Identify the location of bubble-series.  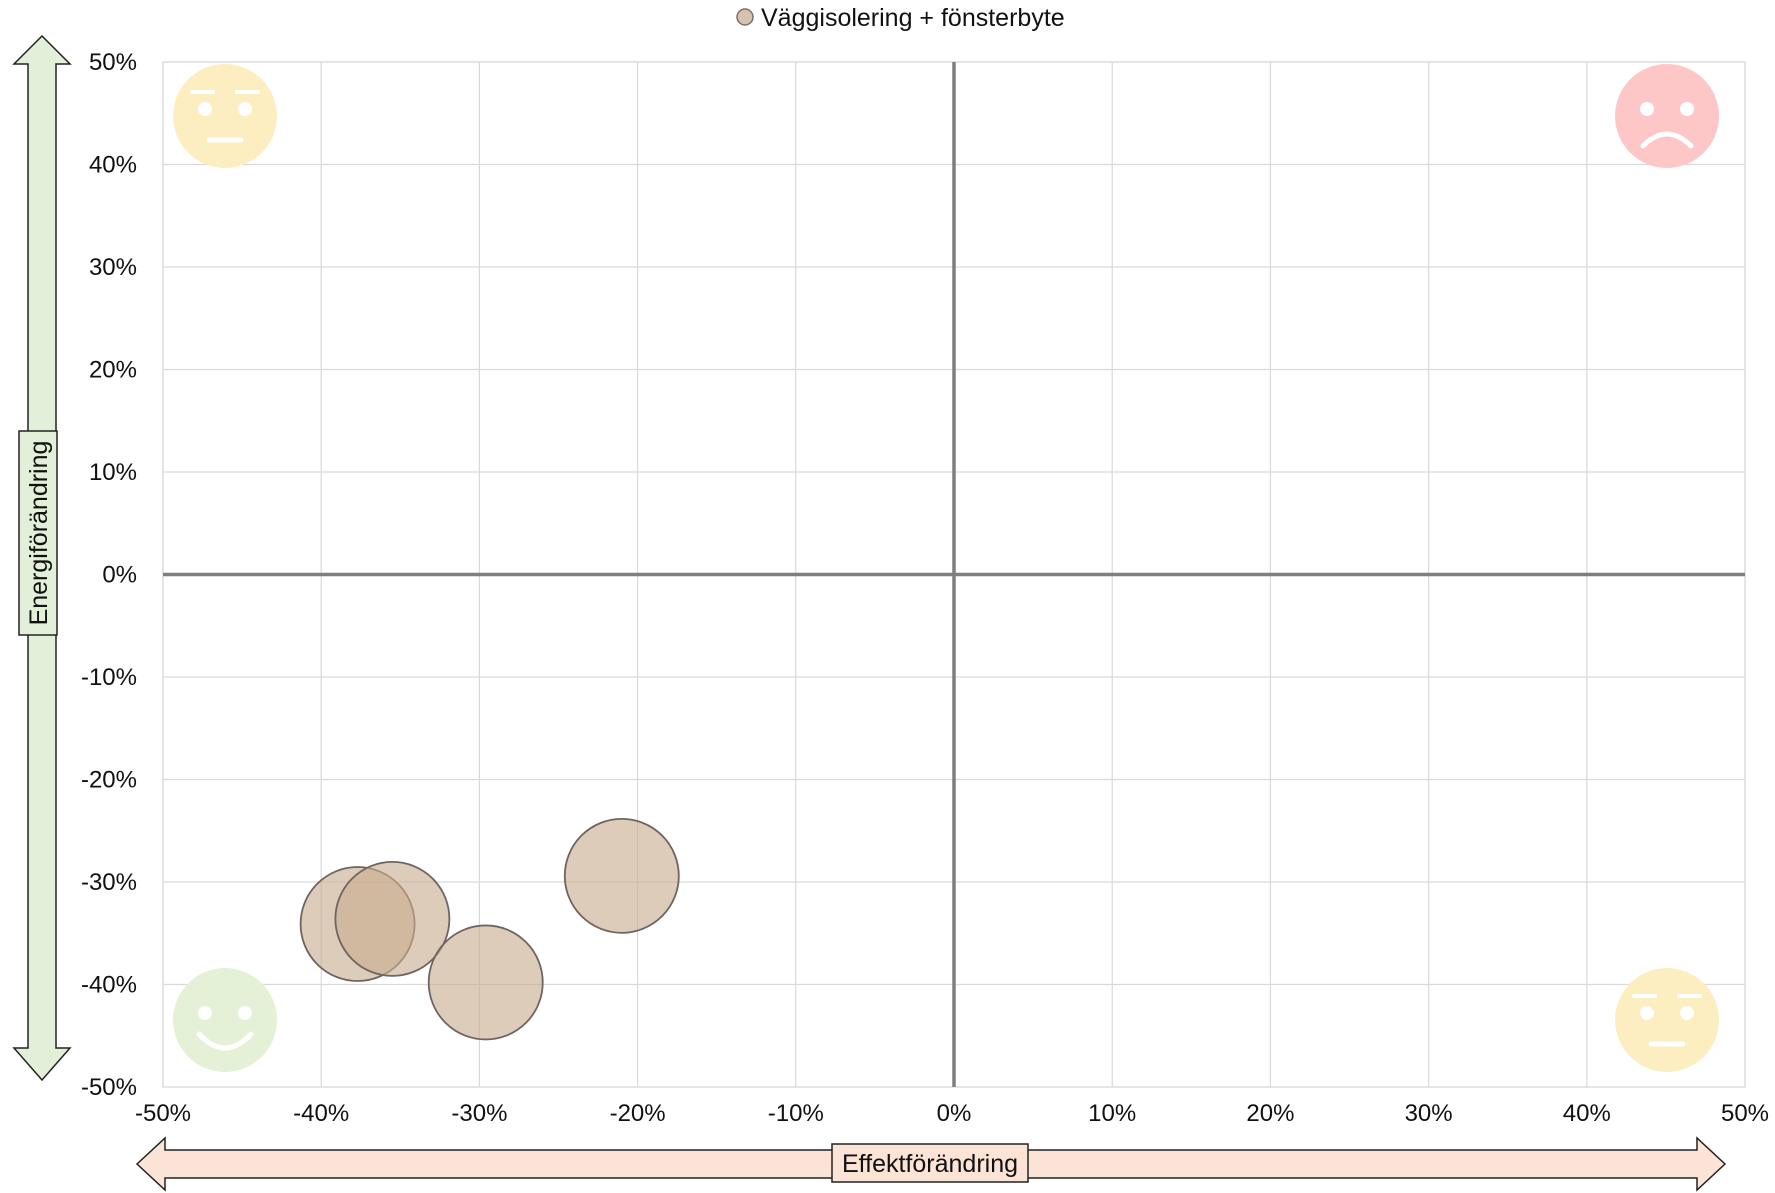
(489, 929).